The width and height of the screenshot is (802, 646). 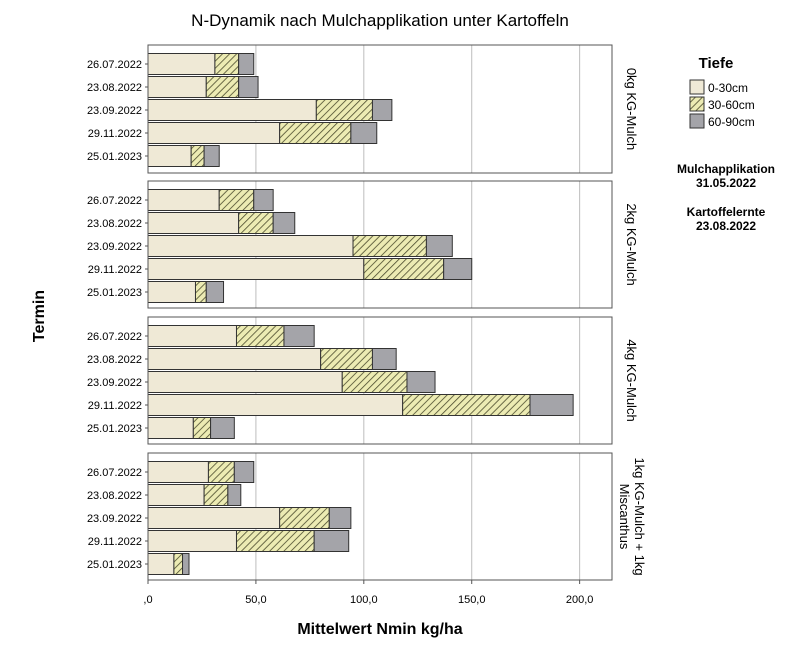 I want to click on panel-label-line: 0kg KG-Mulch, so click(x=631, y=109).